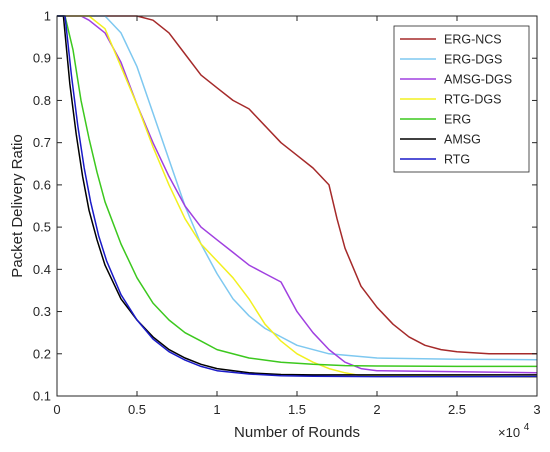  I want to click on x-tick-label: 2, so click(376, 409).